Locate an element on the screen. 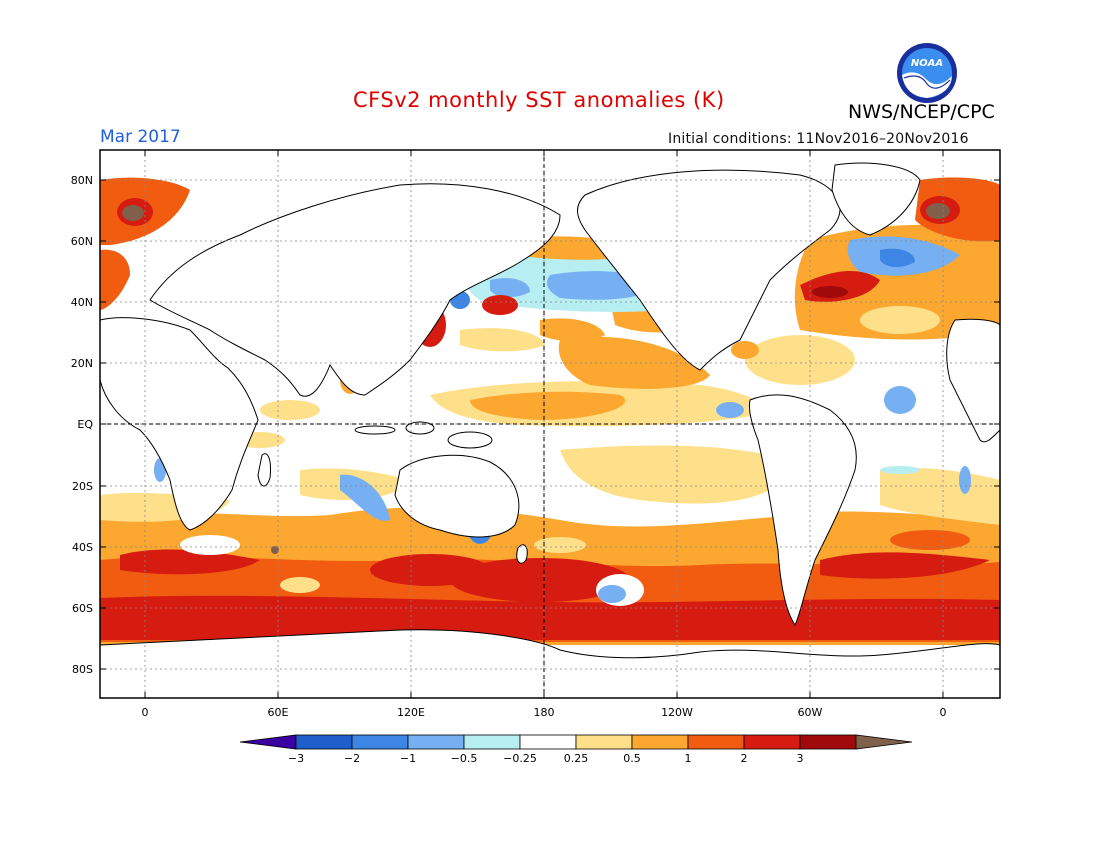  lat-tick-label: 60S is located at coordinates (82, 608).